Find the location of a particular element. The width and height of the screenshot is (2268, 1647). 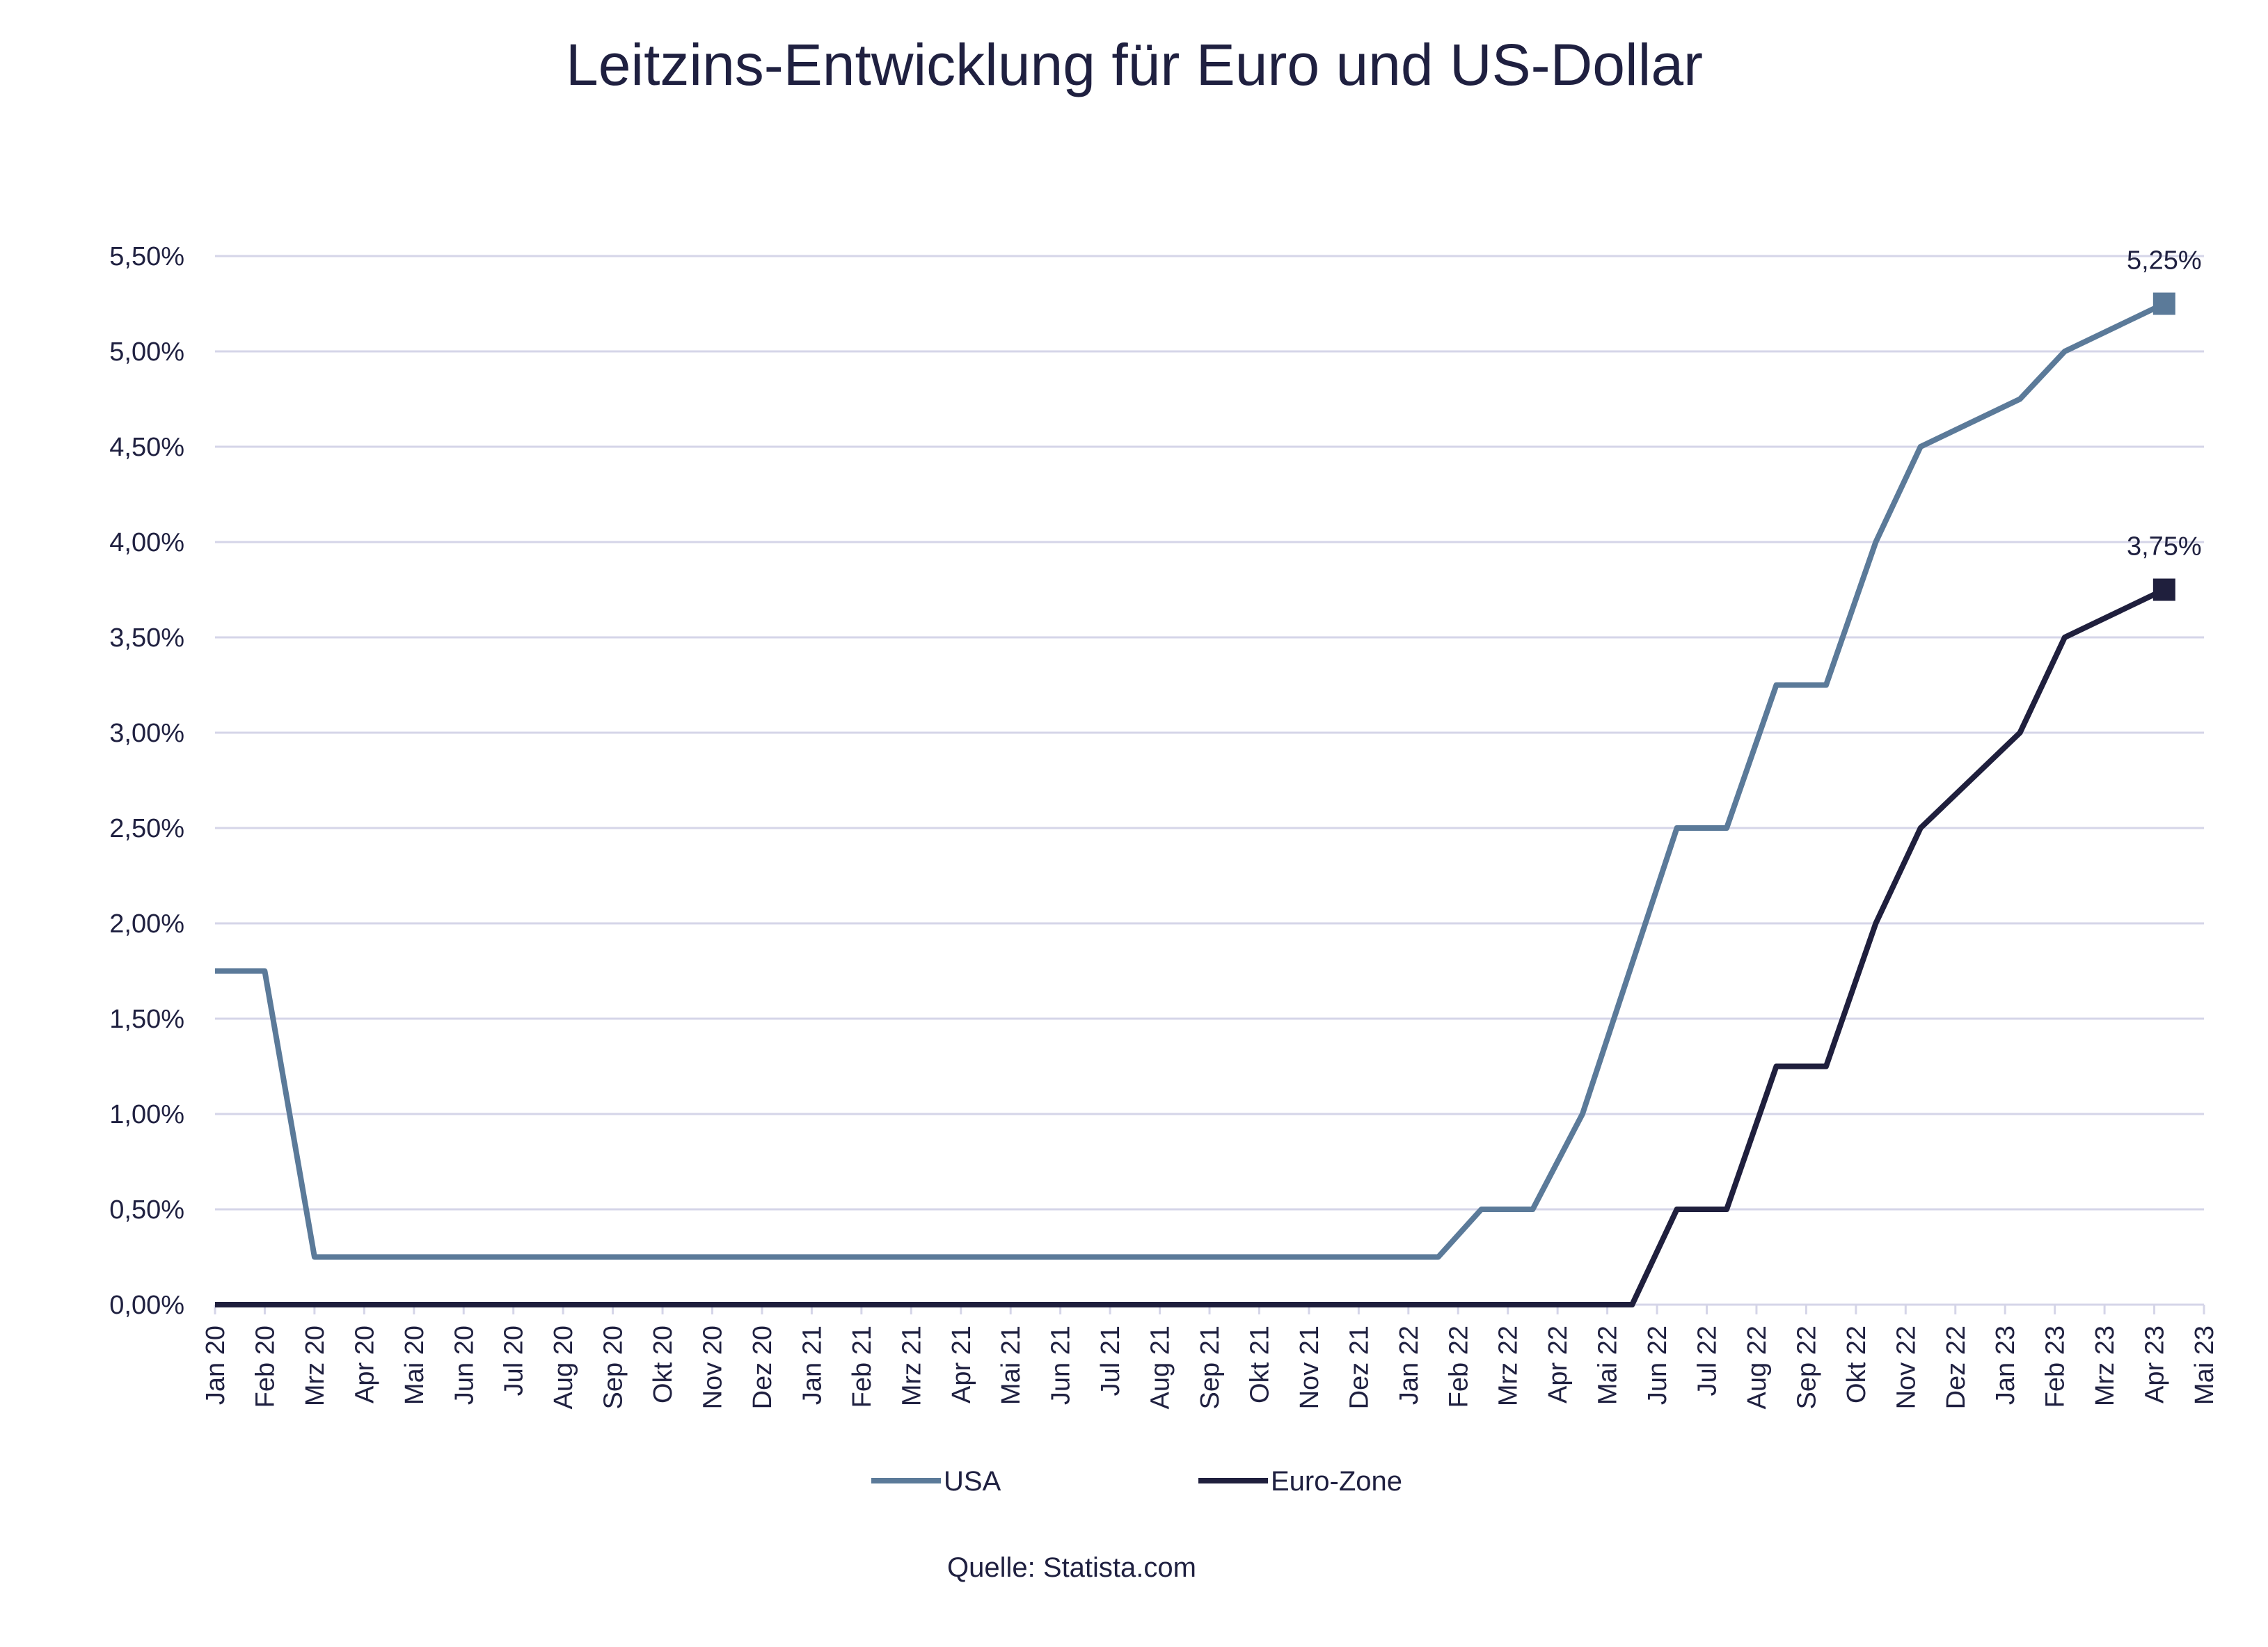

x-tick-label: Jan 20 is located at coordinates (216, 1365).